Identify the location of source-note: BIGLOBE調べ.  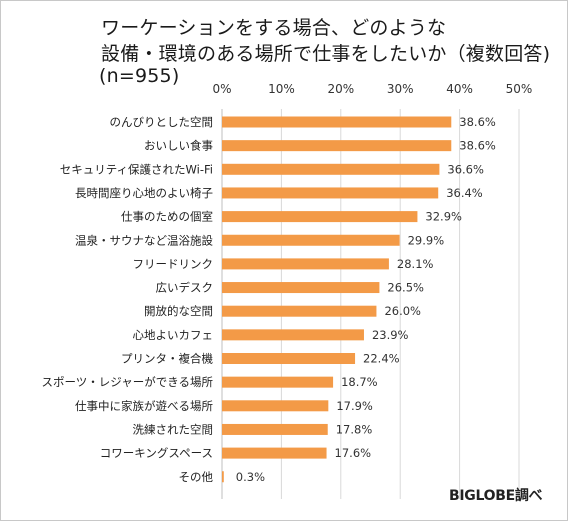
(496, 496).